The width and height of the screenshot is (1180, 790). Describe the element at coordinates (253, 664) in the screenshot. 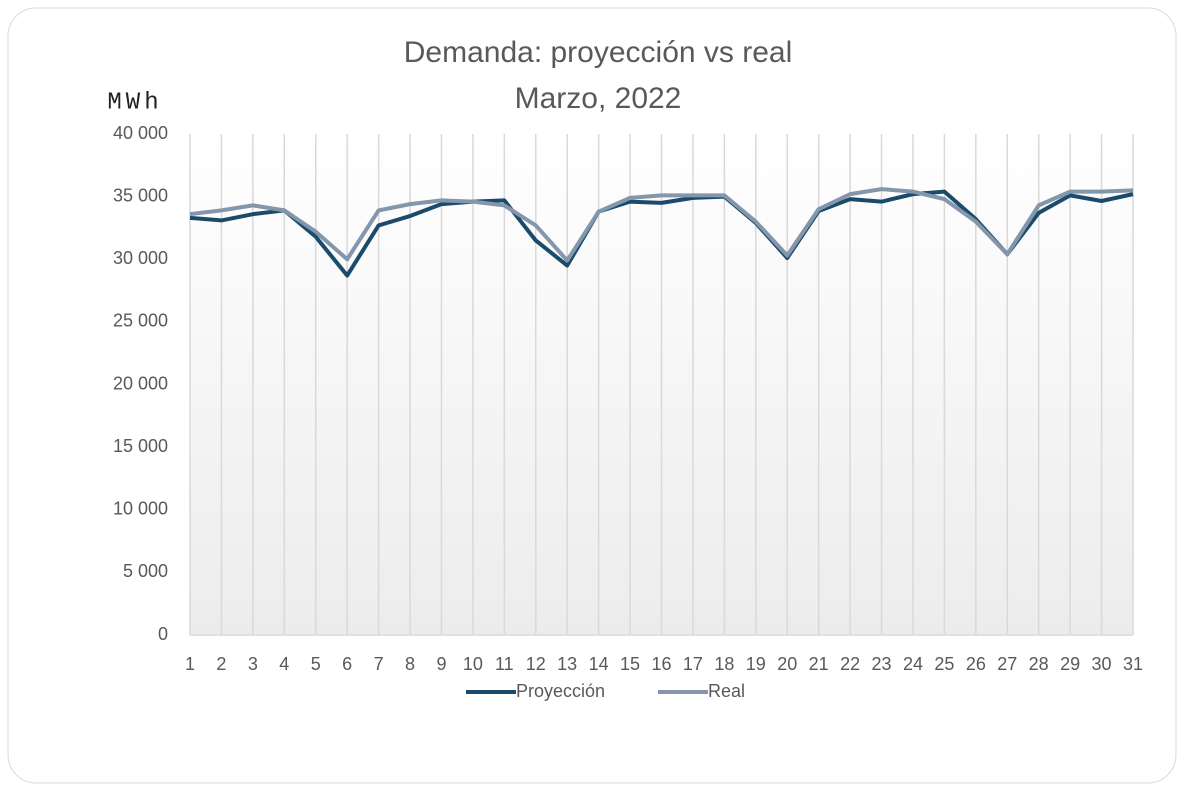

I see `x-tick-label: 3` at that location.